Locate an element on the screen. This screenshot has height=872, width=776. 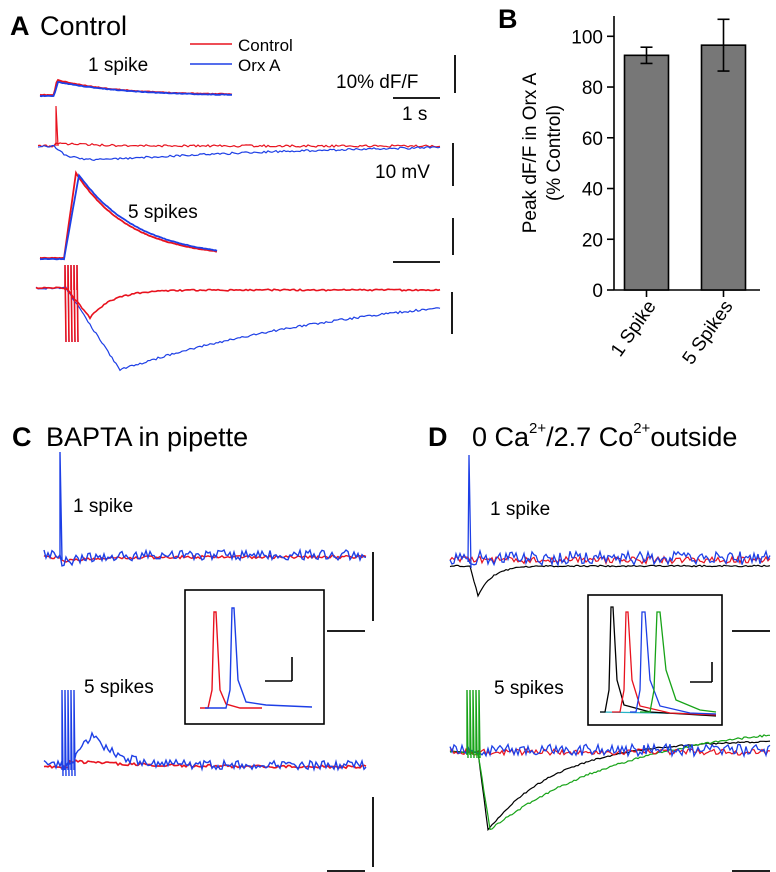
trace-d-5spikes-green is located at coordinates (609, 782).